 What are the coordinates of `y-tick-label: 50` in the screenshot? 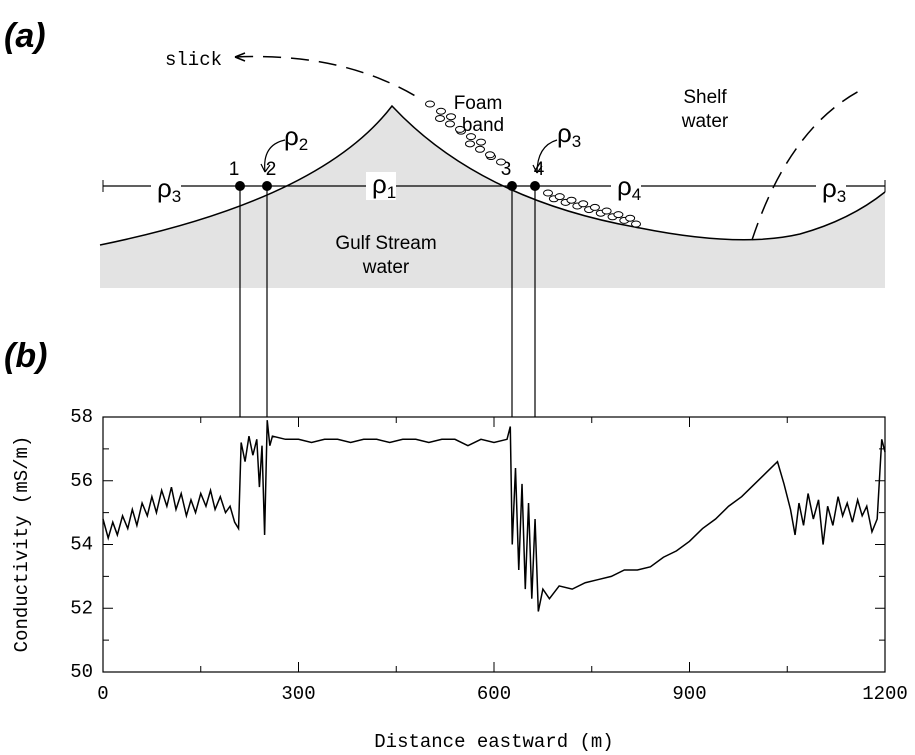 It's located at (81, 672).